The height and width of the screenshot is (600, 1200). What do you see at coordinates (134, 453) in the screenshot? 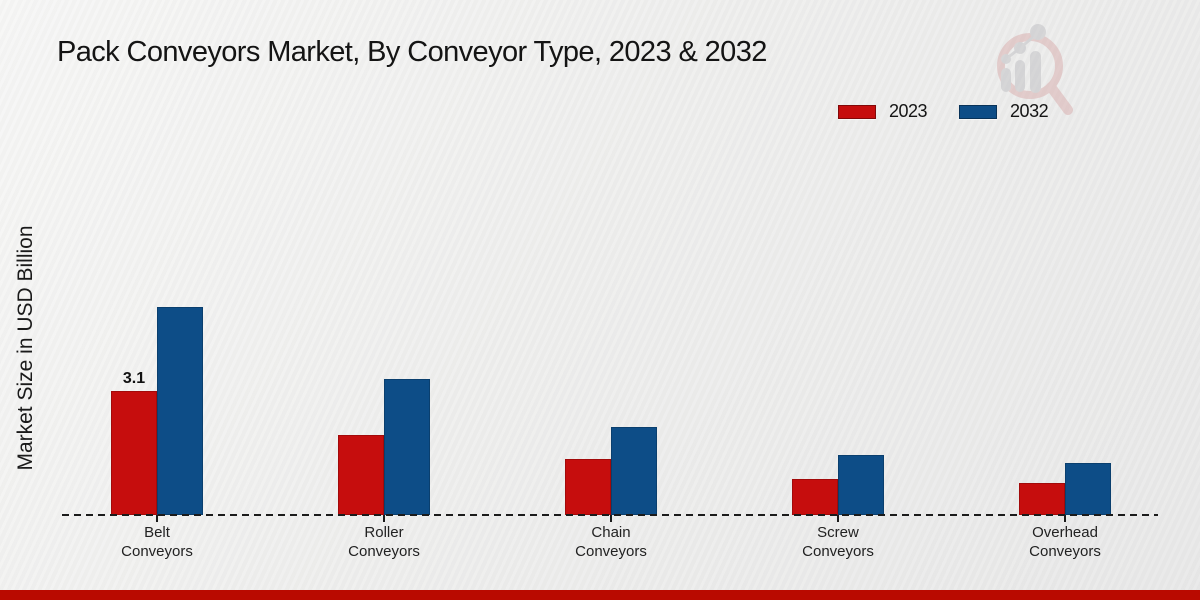
I see `bar-2023-belt-conveyors` at bounding box center [134, 453].